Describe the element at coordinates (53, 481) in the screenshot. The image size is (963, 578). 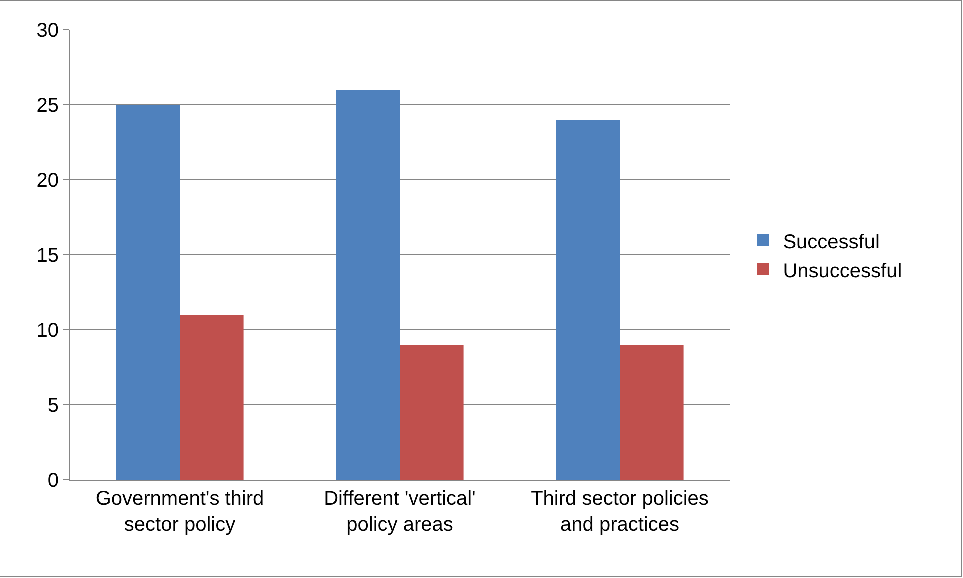
I see `y-tick-label: 0` at that location.